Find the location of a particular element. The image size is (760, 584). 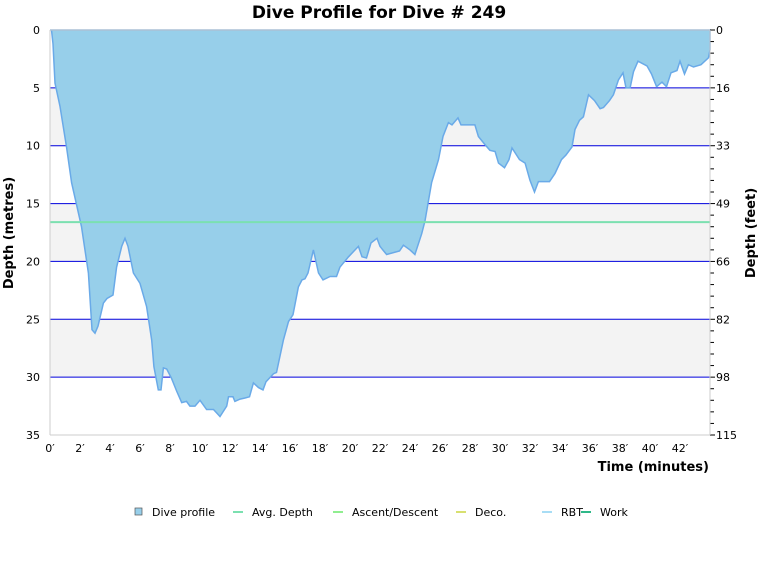

x-axis-label: Time (minutes) is located at coordinates (653, 467).